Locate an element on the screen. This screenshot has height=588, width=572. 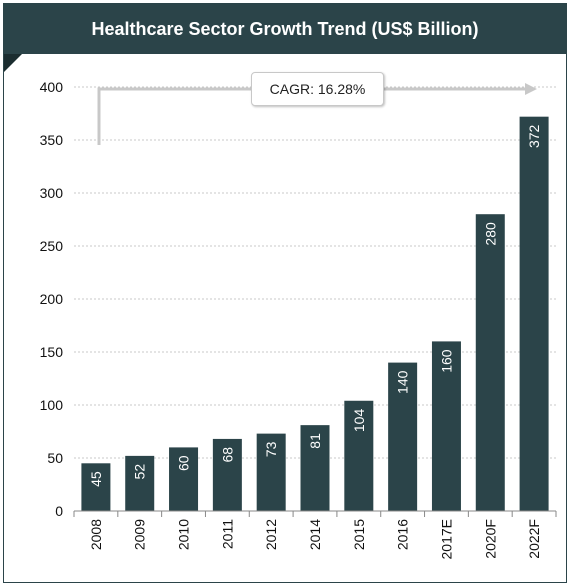
bar-value-label: 45 is located at coordinates (96, 479).